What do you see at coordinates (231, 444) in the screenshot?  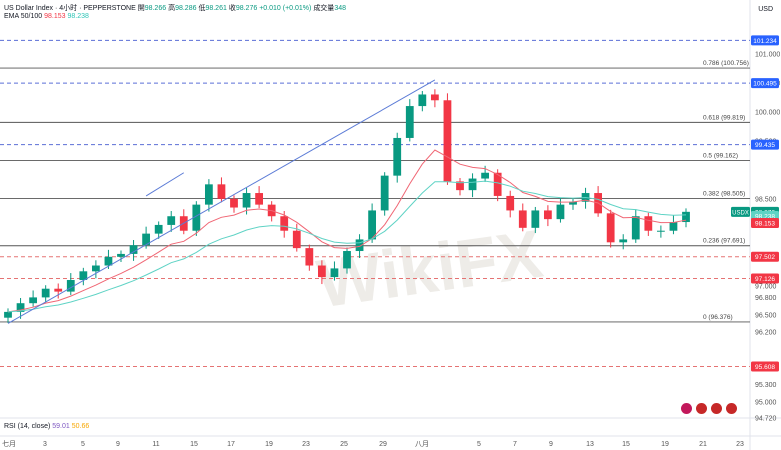 I see `x-tick-label: 17` at bounding box center [231, 444].